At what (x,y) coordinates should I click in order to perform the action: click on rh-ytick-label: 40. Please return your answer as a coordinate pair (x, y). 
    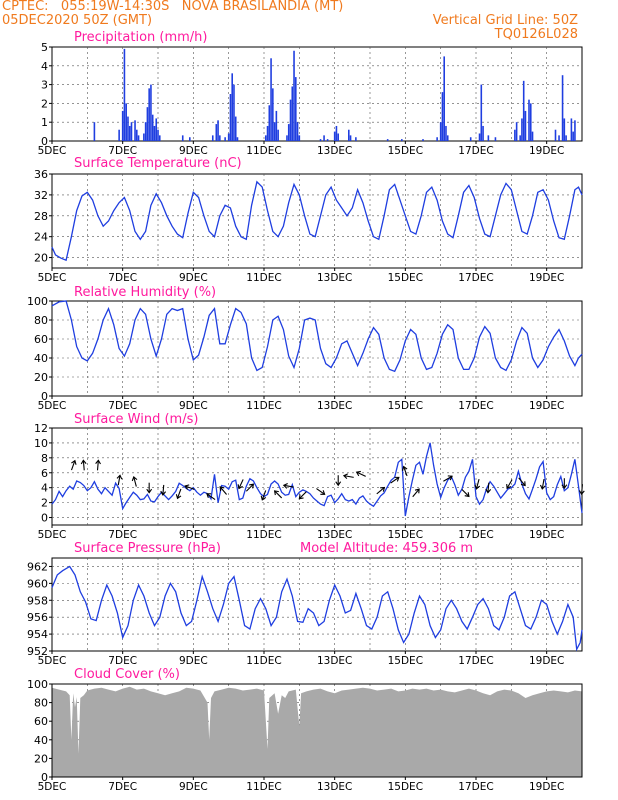
    Looking at the image, I should click on (41, 358).